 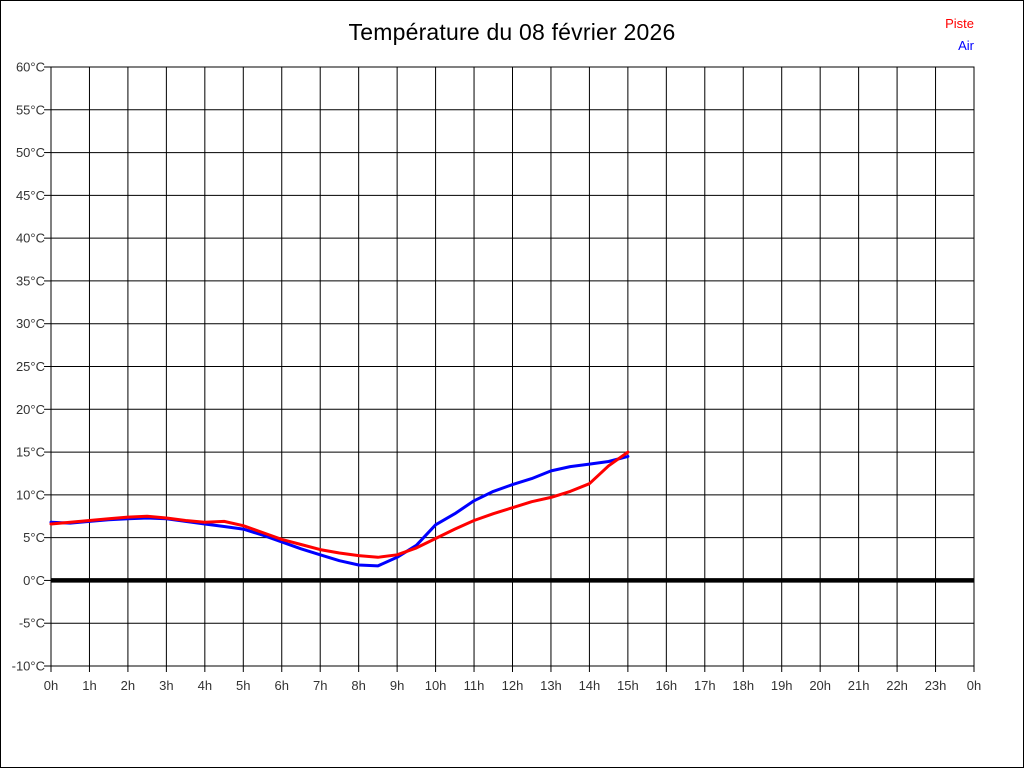 What do you see at coordinates (128, 685) in the screenshot?
I see `x-tick-label: 2h` at bounding box center [128, 685].